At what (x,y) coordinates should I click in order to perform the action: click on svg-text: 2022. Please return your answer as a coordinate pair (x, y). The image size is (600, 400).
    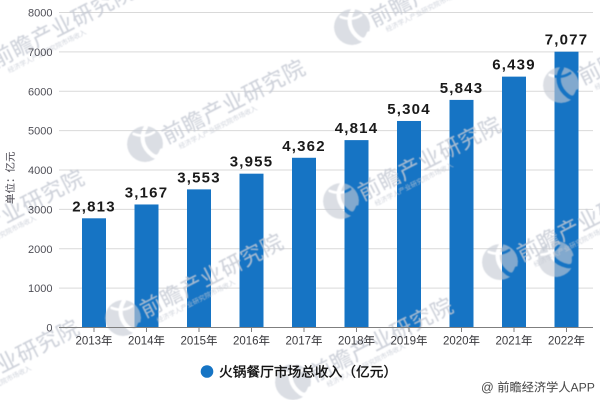
    Looking at the image, I should click on (561, 342).